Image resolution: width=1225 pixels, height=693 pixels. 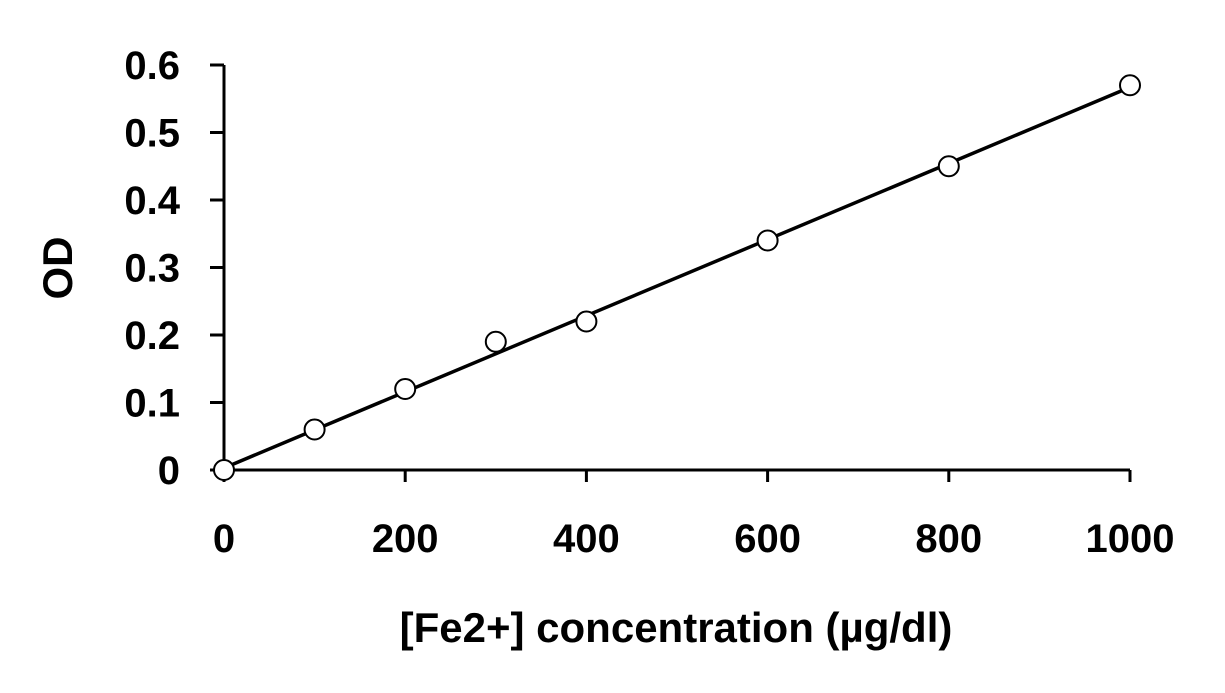 What do you see at coordinates (224, 539) in the screenshot?
I see `x-tick-label: 0` at bounding box center [224, 539].